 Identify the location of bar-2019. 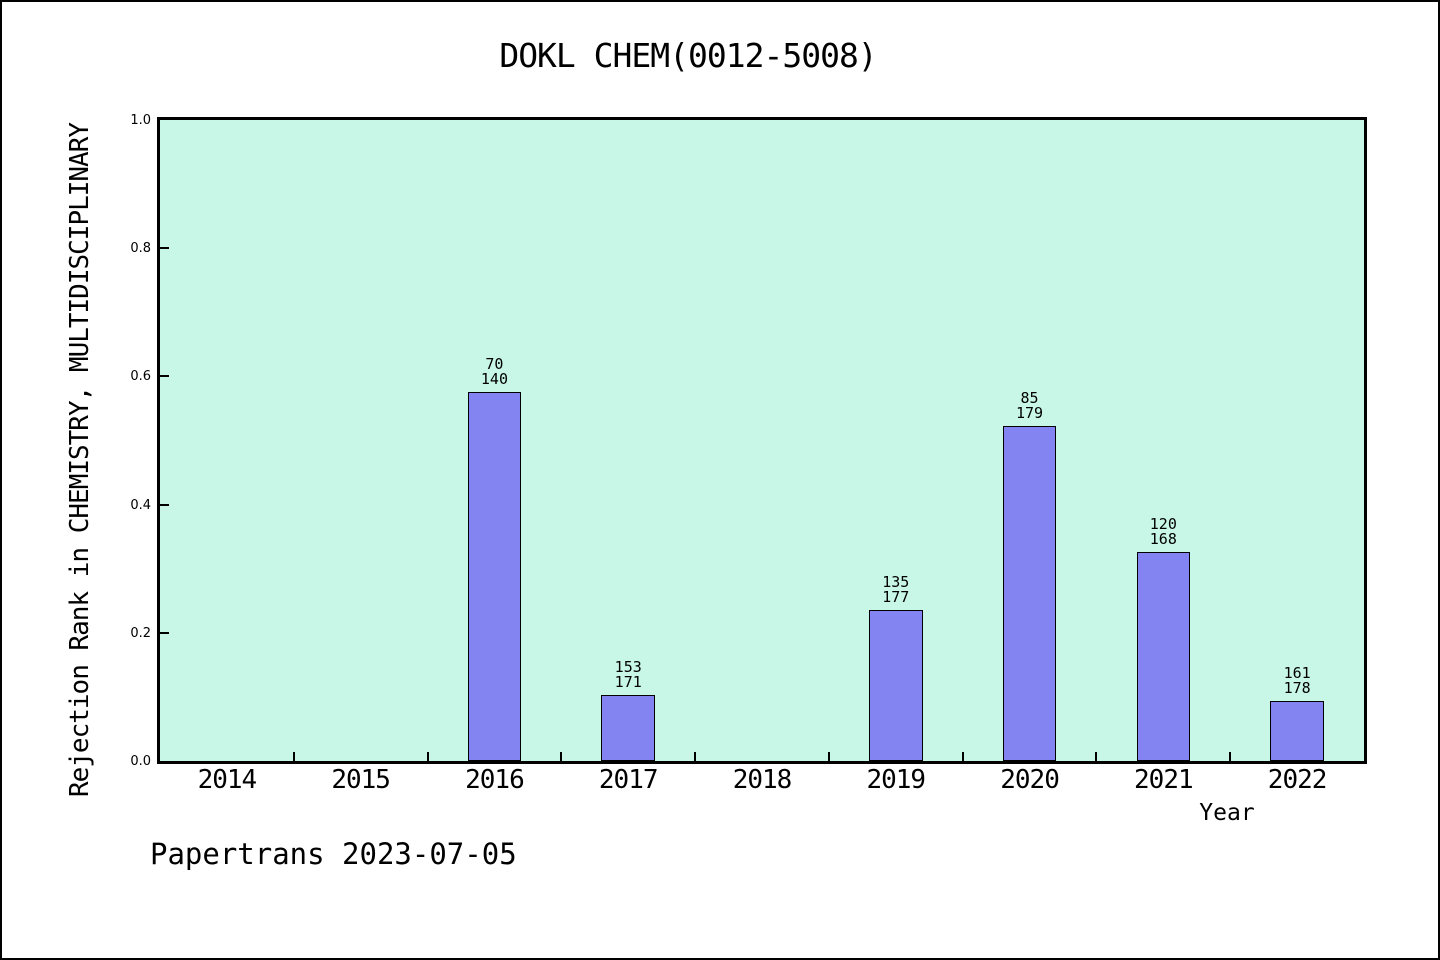
(896, 685).